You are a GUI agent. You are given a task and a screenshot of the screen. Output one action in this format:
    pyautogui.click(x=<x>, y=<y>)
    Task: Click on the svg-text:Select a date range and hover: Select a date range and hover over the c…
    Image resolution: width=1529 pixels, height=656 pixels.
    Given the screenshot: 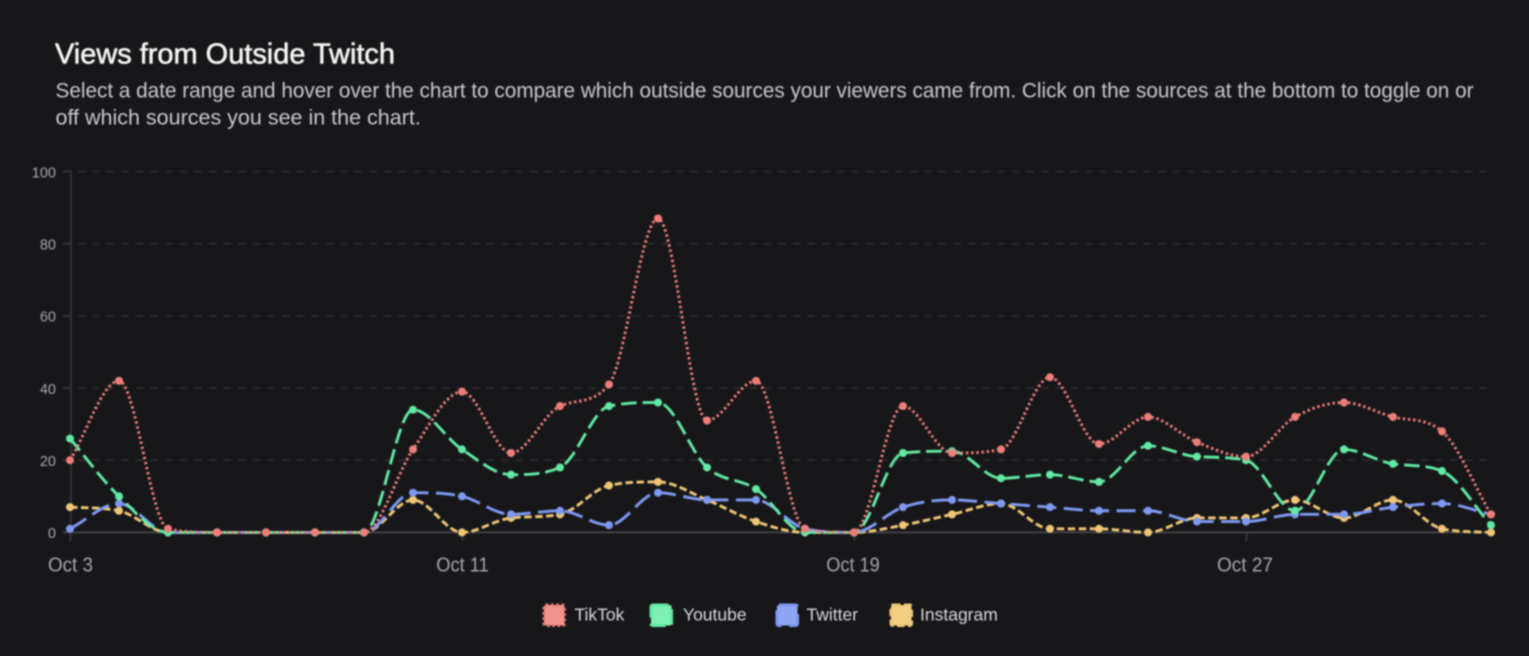 What is the action you would take?
    pyautogui.click(x=765, y=91)
    